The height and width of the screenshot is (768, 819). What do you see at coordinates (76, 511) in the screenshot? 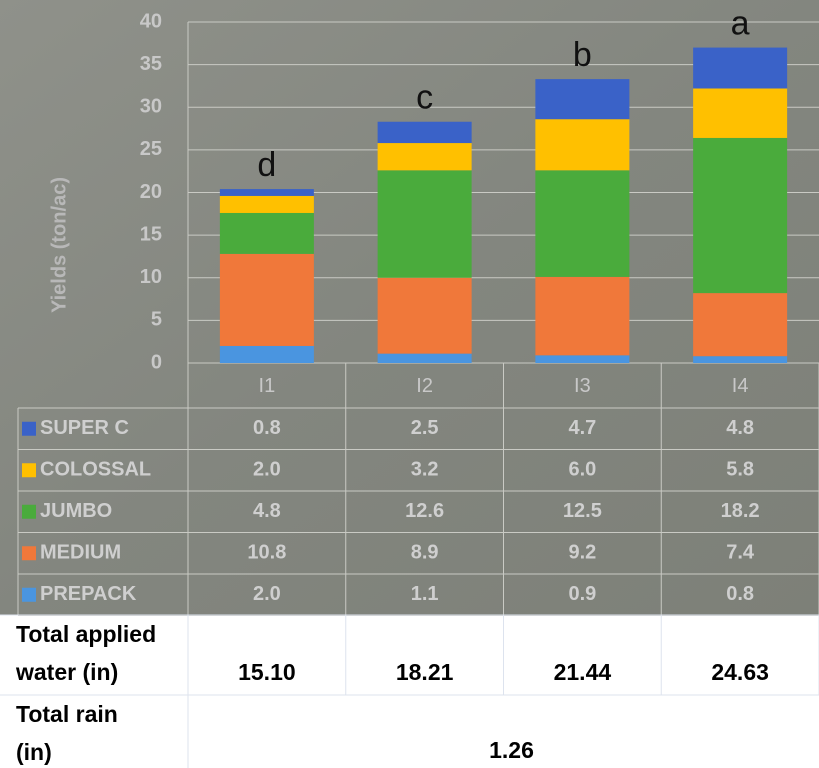
I see `legend-label: JUMBO` at bounding box center [76, 511].